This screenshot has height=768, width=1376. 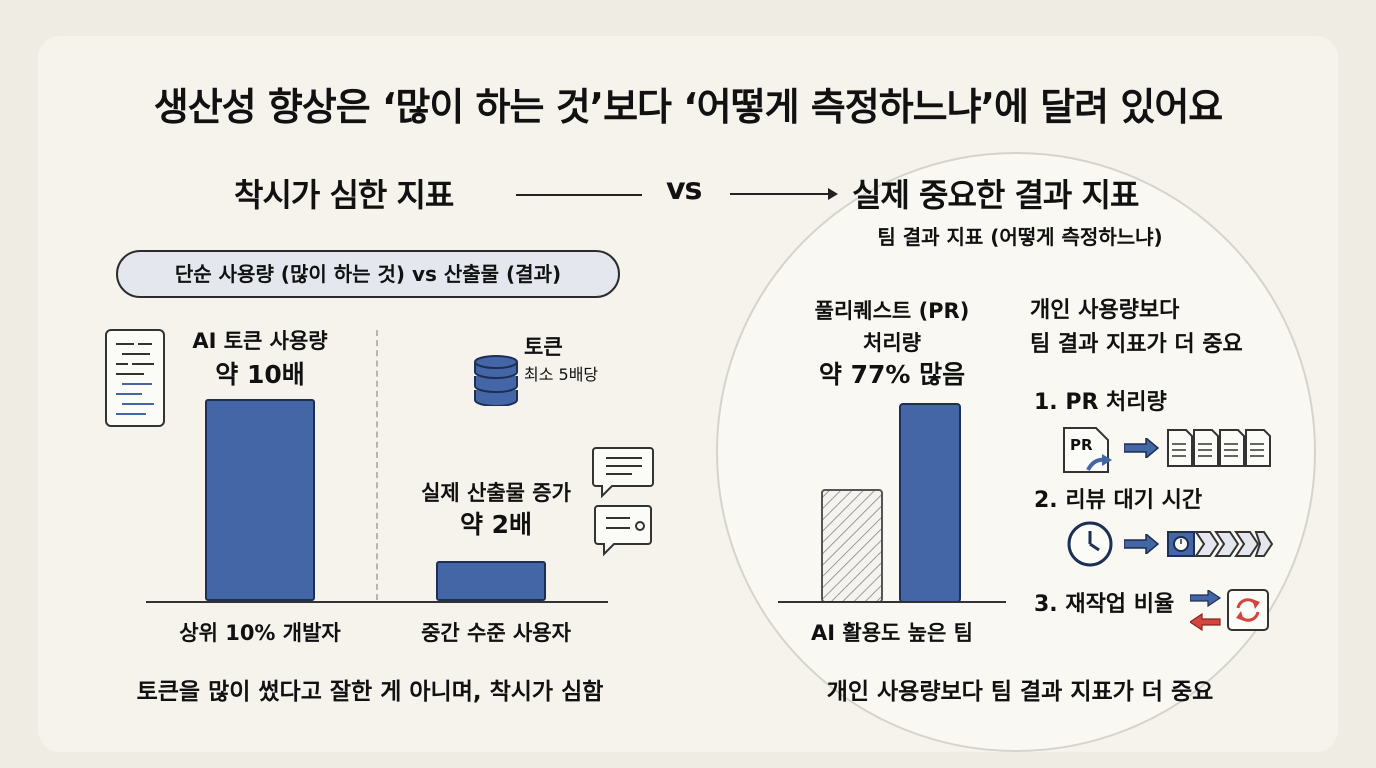 What do you see at coordinates (892, 633) in the screenshot?
I see `team-category-label: AI 활용도 높은 팀` at bounding box center [892, 633].